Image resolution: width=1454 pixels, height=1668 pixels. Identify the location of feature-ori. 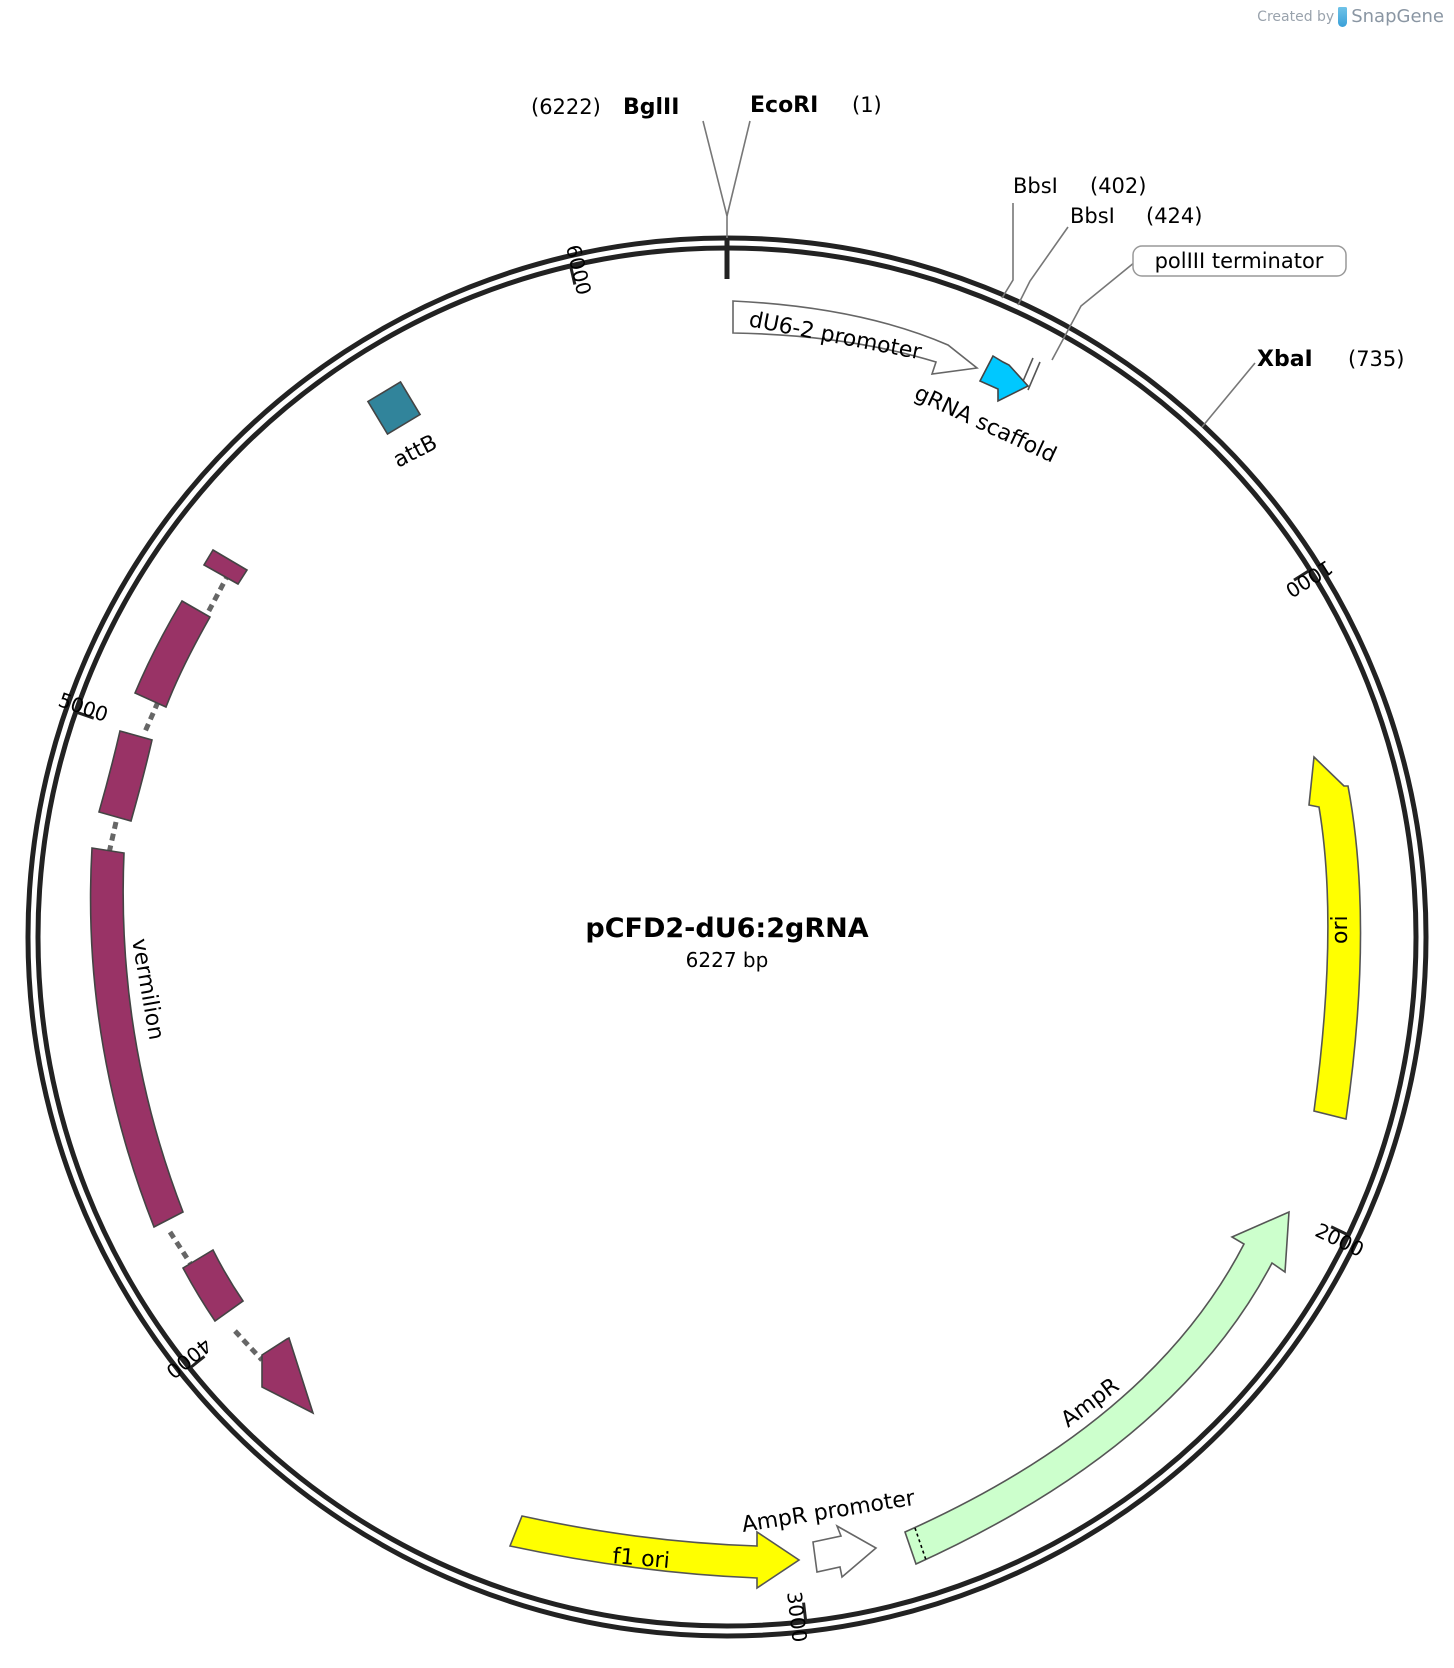
(1335, 937).